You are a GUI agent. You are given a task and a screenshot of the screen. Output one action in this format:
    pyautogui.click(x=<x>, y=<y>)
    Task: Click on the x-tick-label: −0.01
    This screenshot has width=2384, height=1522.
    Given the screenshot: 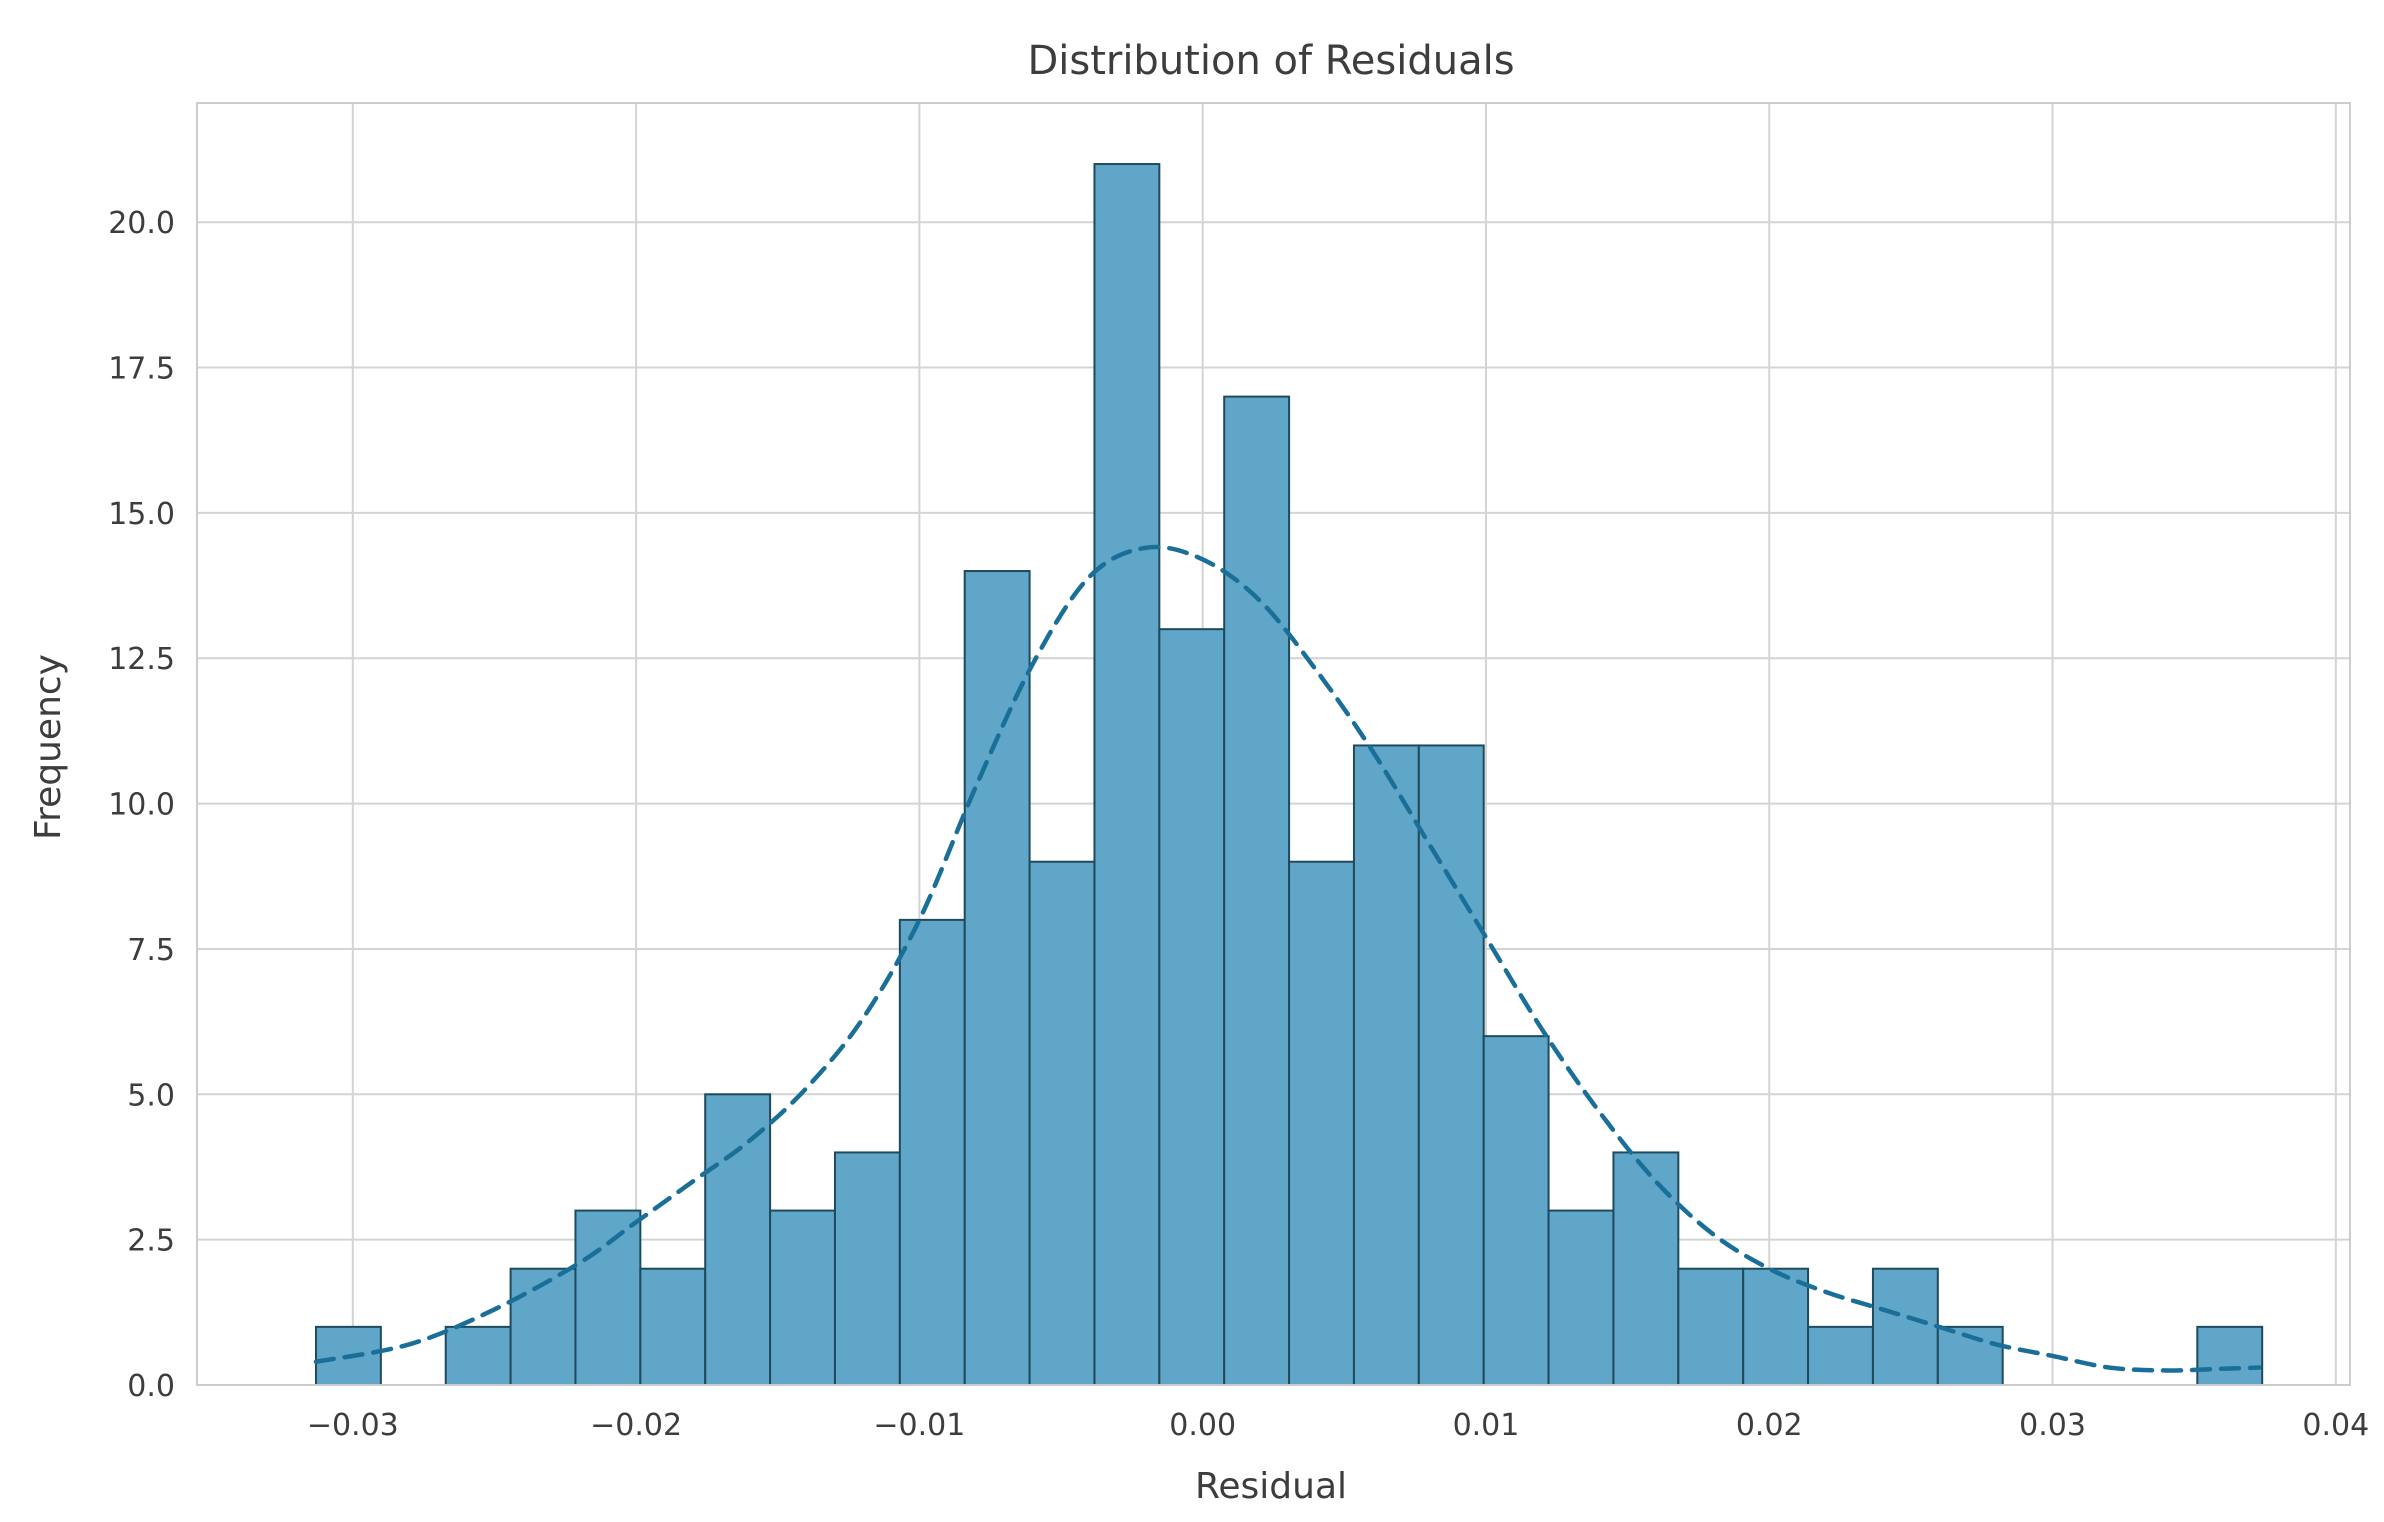 What is the action you would take?
    pyautogui.click(x=919, y=1425)
    